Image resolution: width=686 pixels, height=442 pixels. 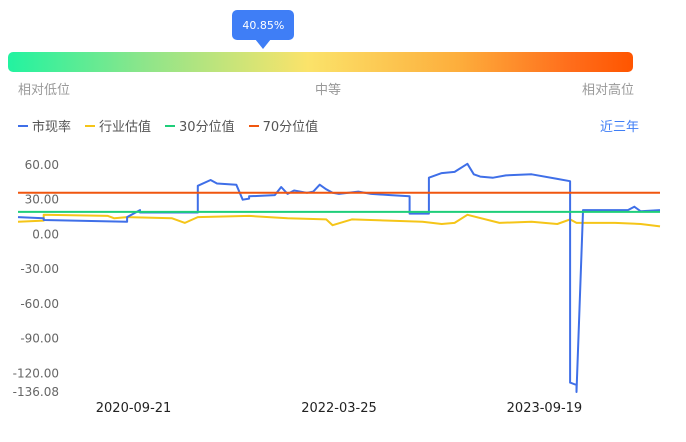 What do you see at coordinates (125, 127) in the screenshot?
I see `legend-label: 行业估值` at bounding box center [125, 127].